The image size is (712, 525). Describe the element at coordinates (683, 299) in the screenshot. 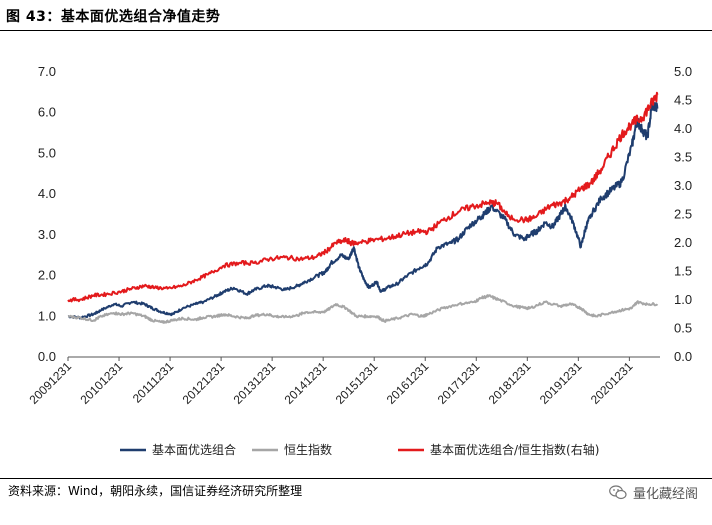

I see `right-y-tick-label: 1.0` at that location.